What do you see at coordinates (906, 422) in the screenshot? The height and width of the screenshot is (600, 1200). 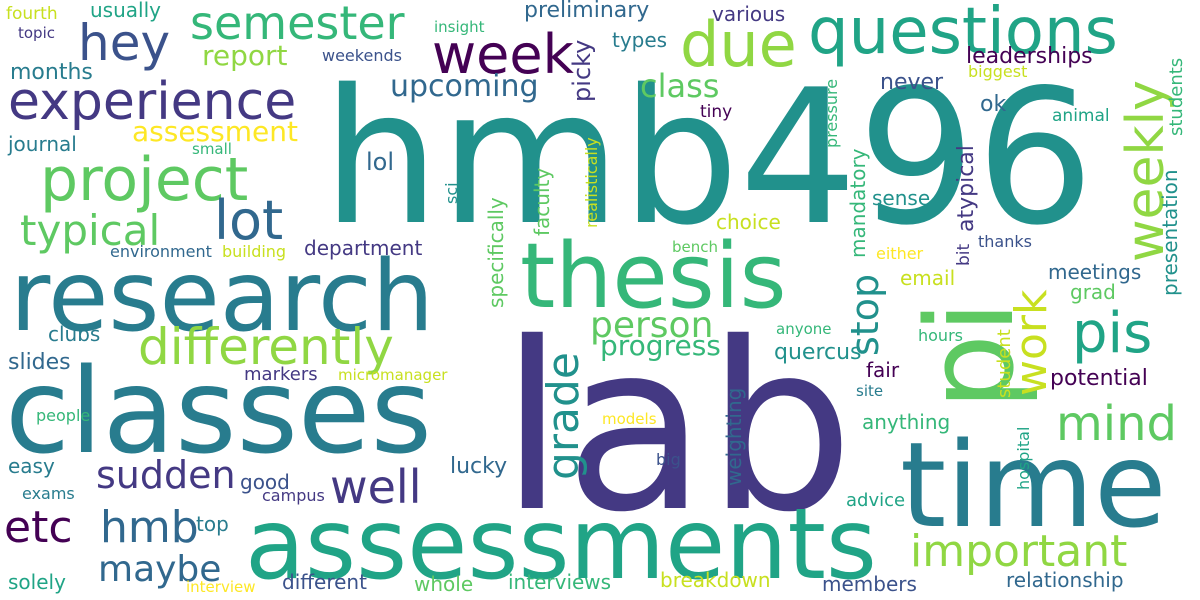 I see `word-anything: anything` at bounding box center [906, 422].